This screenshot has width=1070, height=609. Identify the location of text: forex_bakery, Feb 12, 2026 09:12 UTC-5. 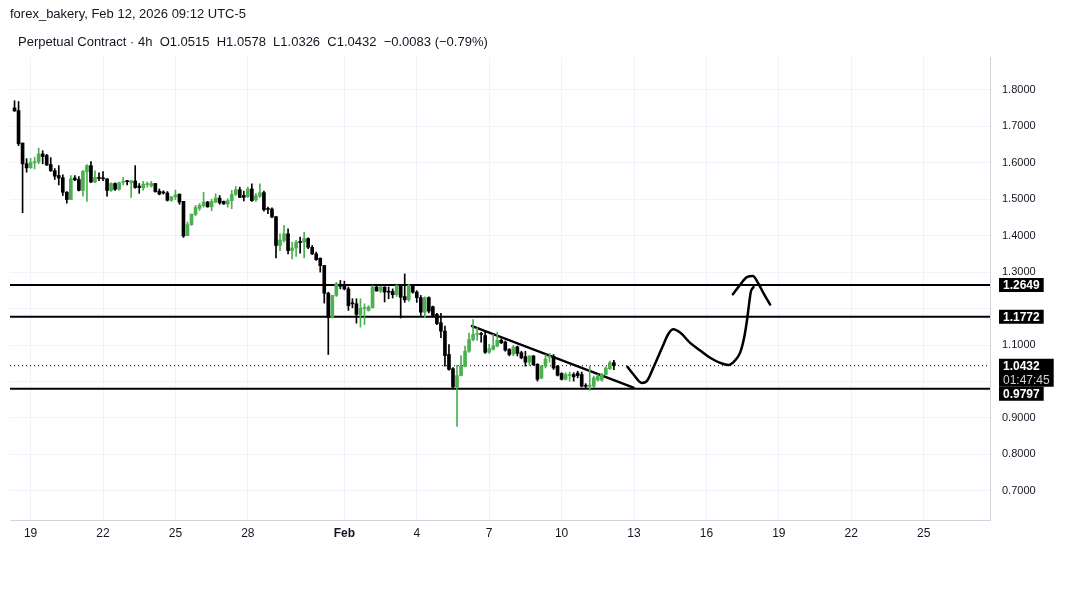
(128, 13).